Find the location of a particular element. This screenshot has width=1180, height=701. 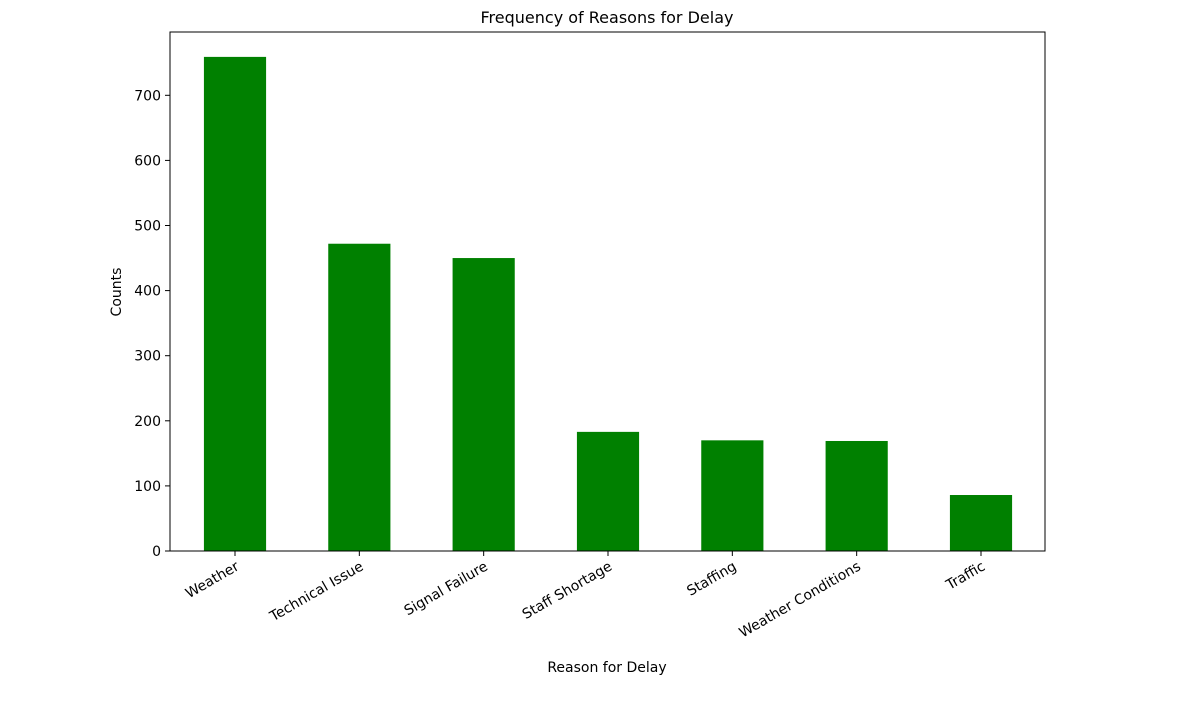

x-tick-label: Staff Shortage is located at coordinates (567, 591).